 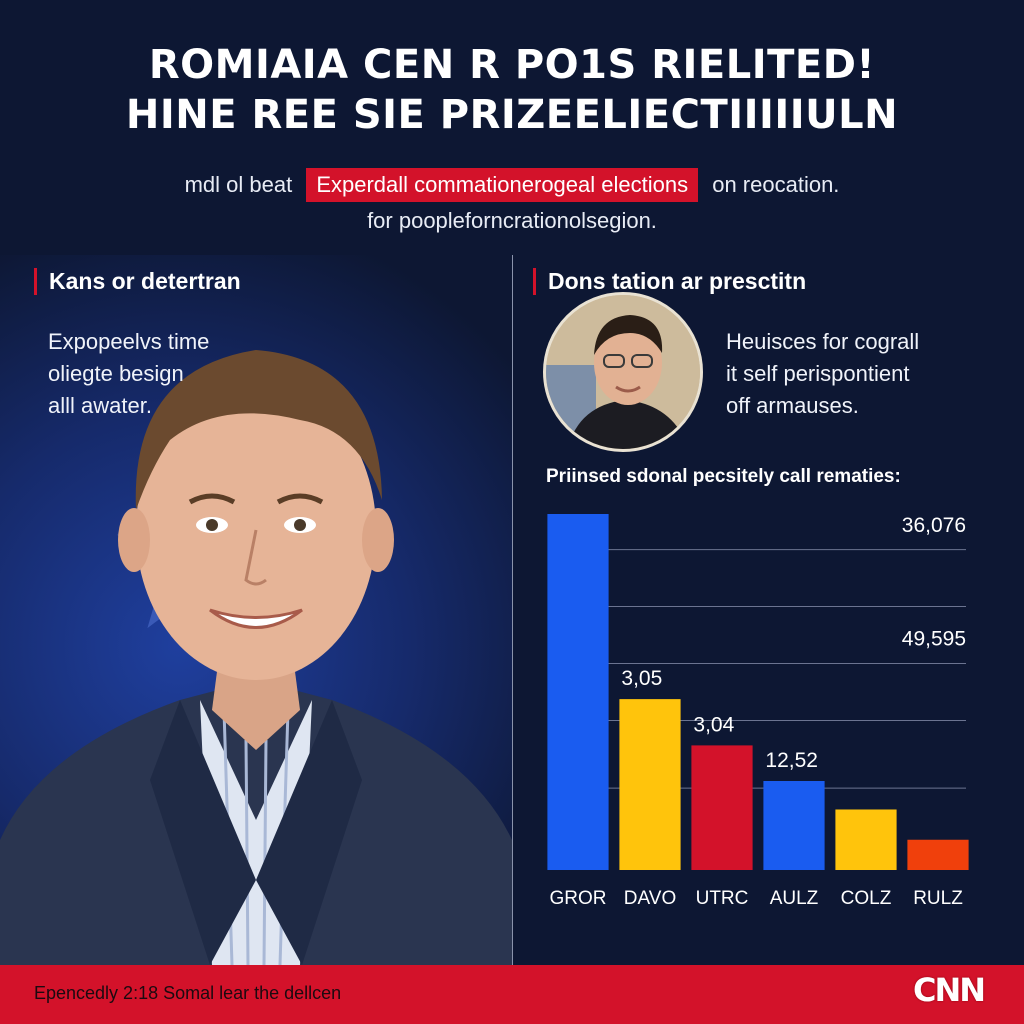 What do you see at coordinates (938, 898) in the screenshot?
I see `x-tick-label: RULZ` at bounding box center [938, 898].